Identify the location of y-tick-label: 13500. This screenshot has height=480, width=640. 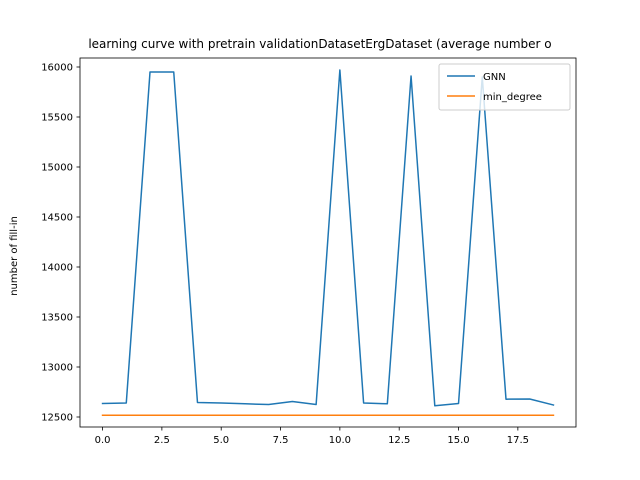
(57, 318).